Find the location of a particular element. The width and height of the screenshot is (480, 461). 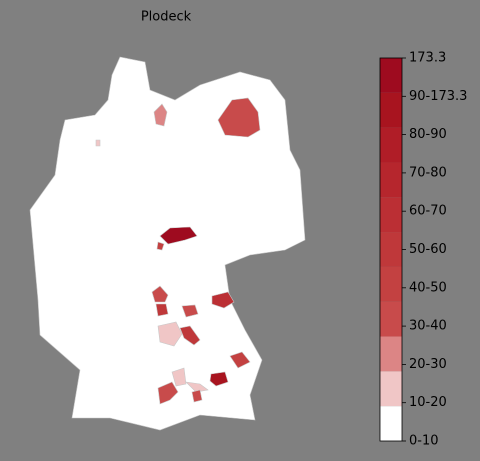

colorbar-label: 30-40 is located at coordinates (428, 326).